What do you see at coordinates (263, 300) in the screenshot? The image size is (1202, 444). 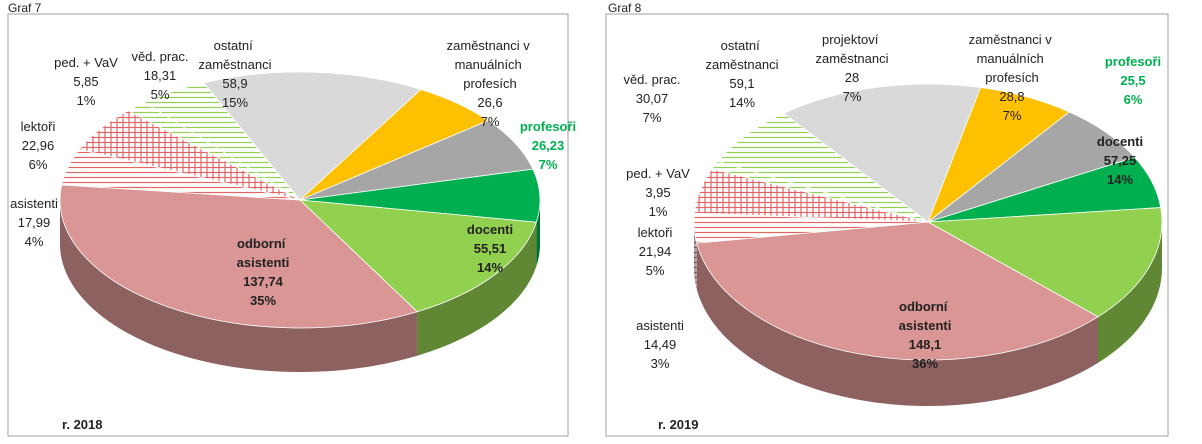 I see `percent-label: 35%` at bounding box center [263, 300].